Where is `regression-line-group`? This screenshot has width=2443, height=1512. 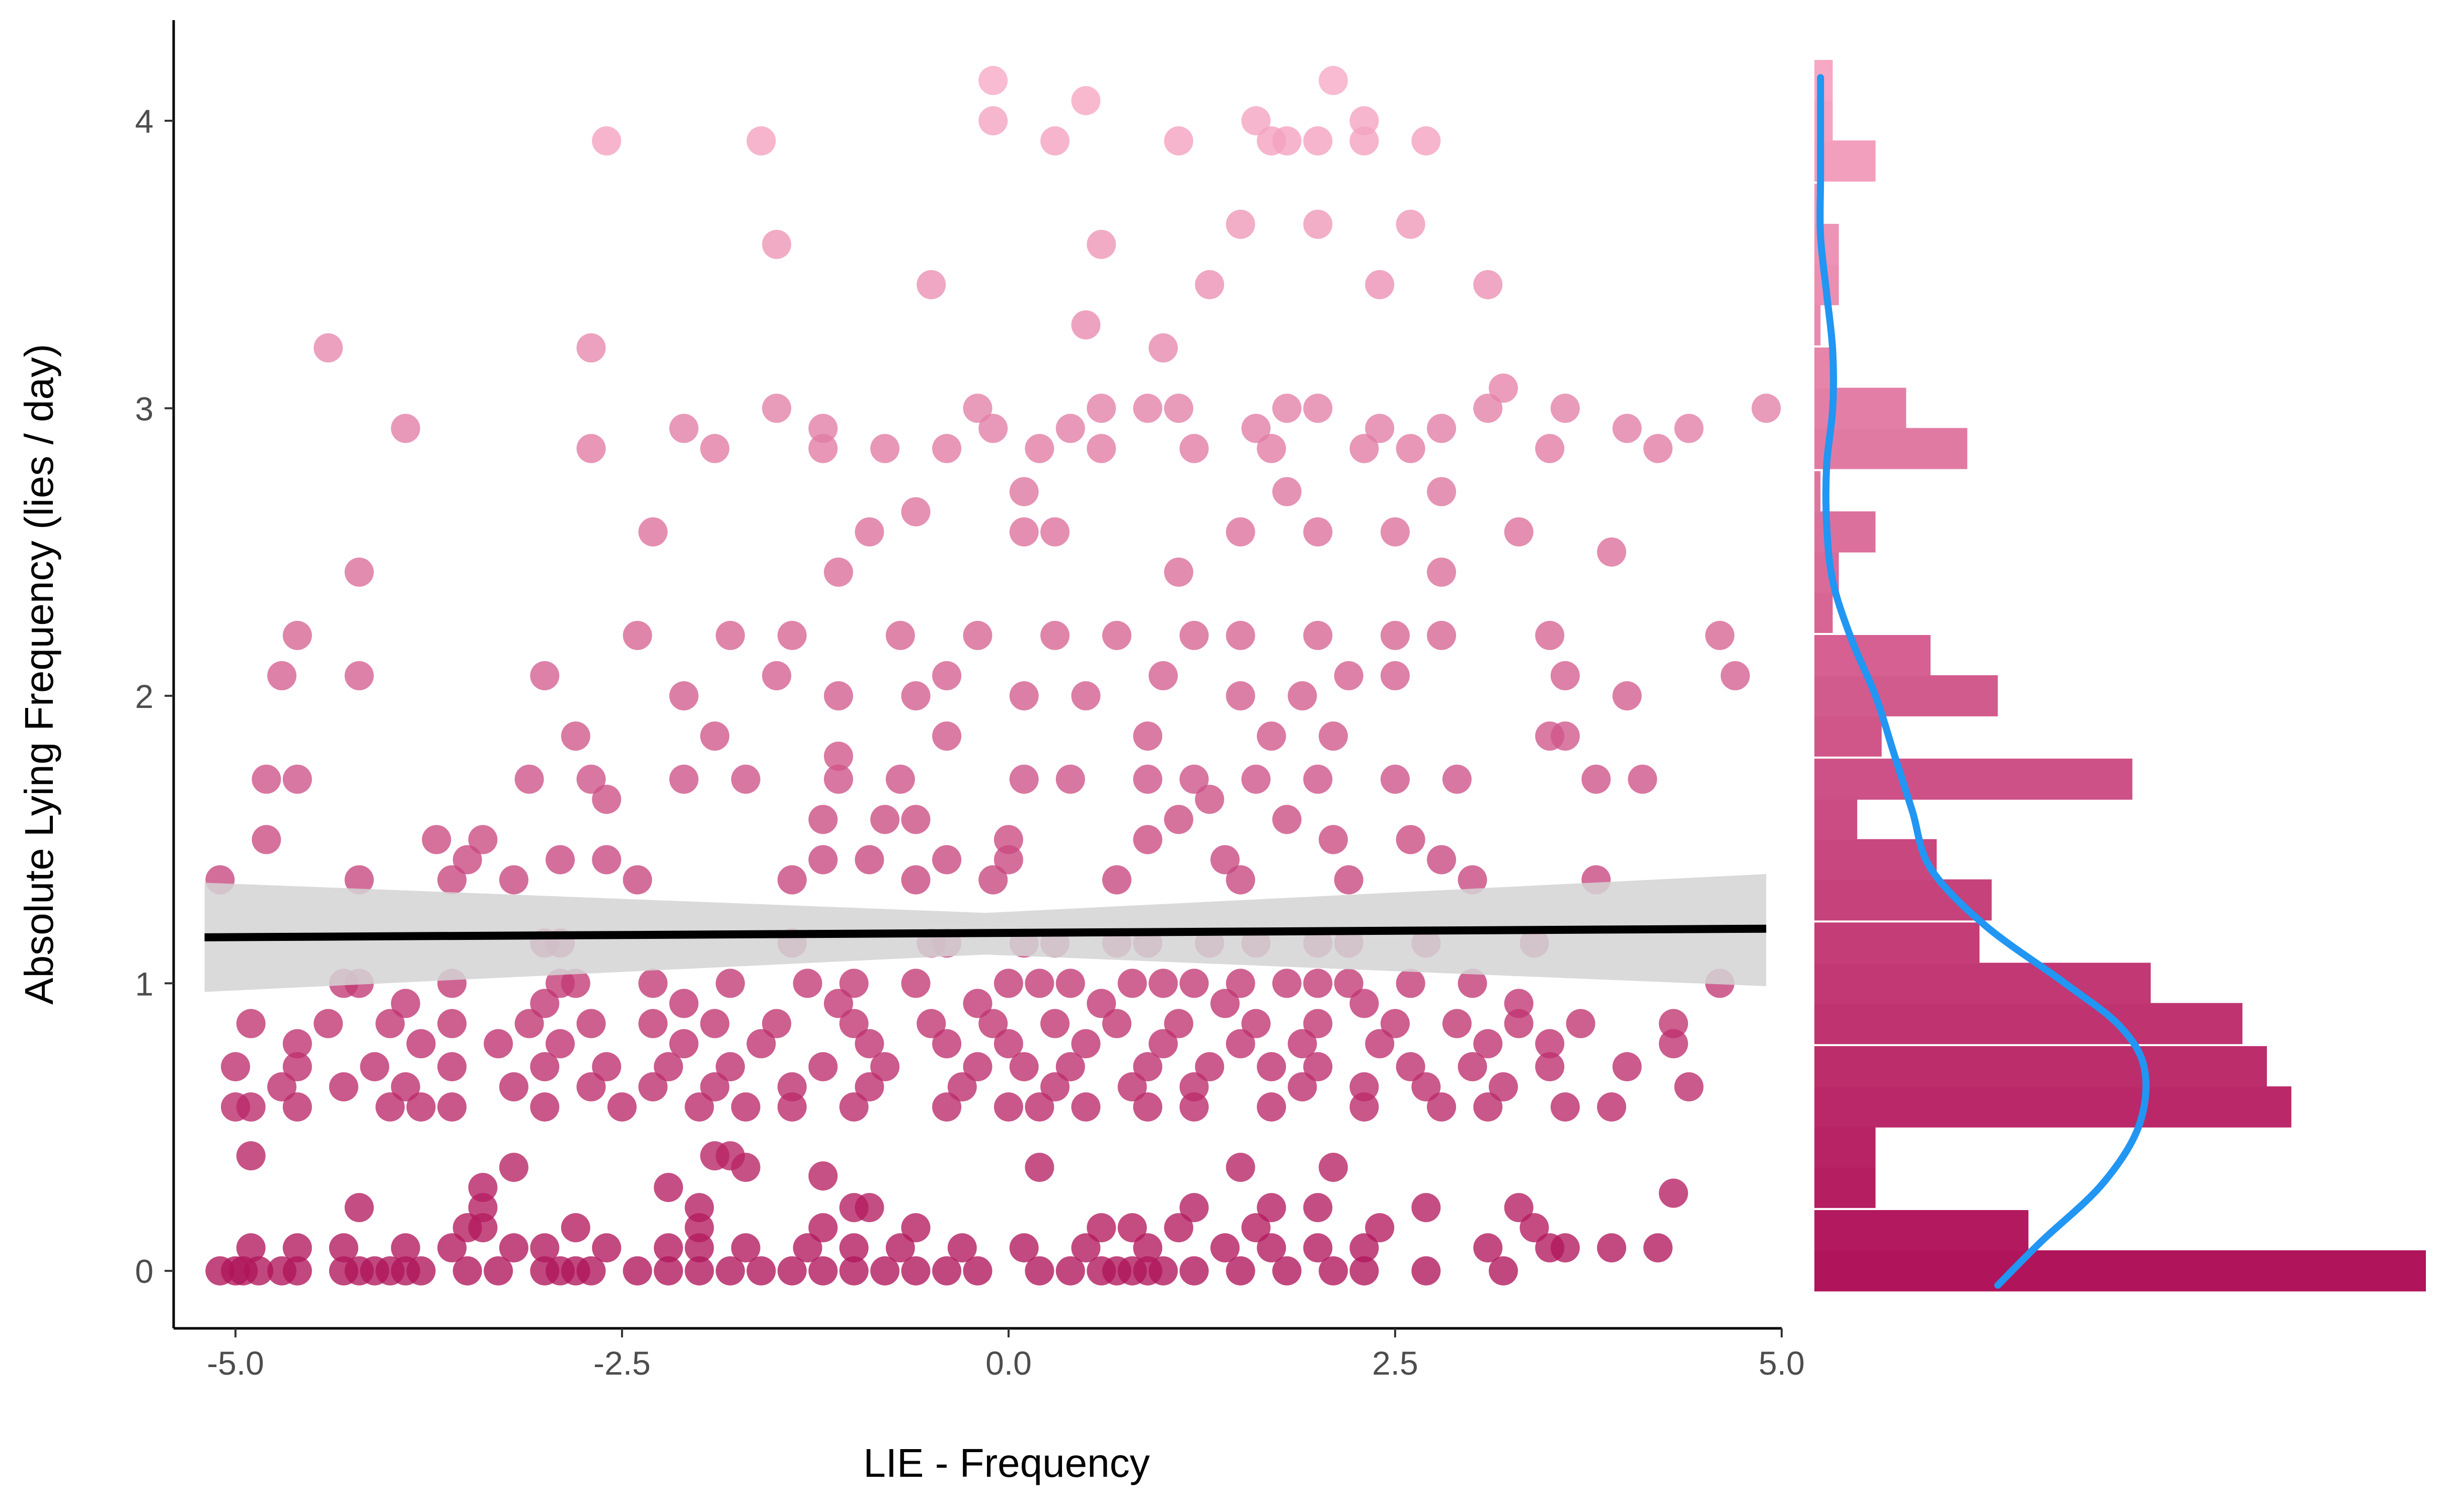 regression-line-group is located at coordinates (985, 933).